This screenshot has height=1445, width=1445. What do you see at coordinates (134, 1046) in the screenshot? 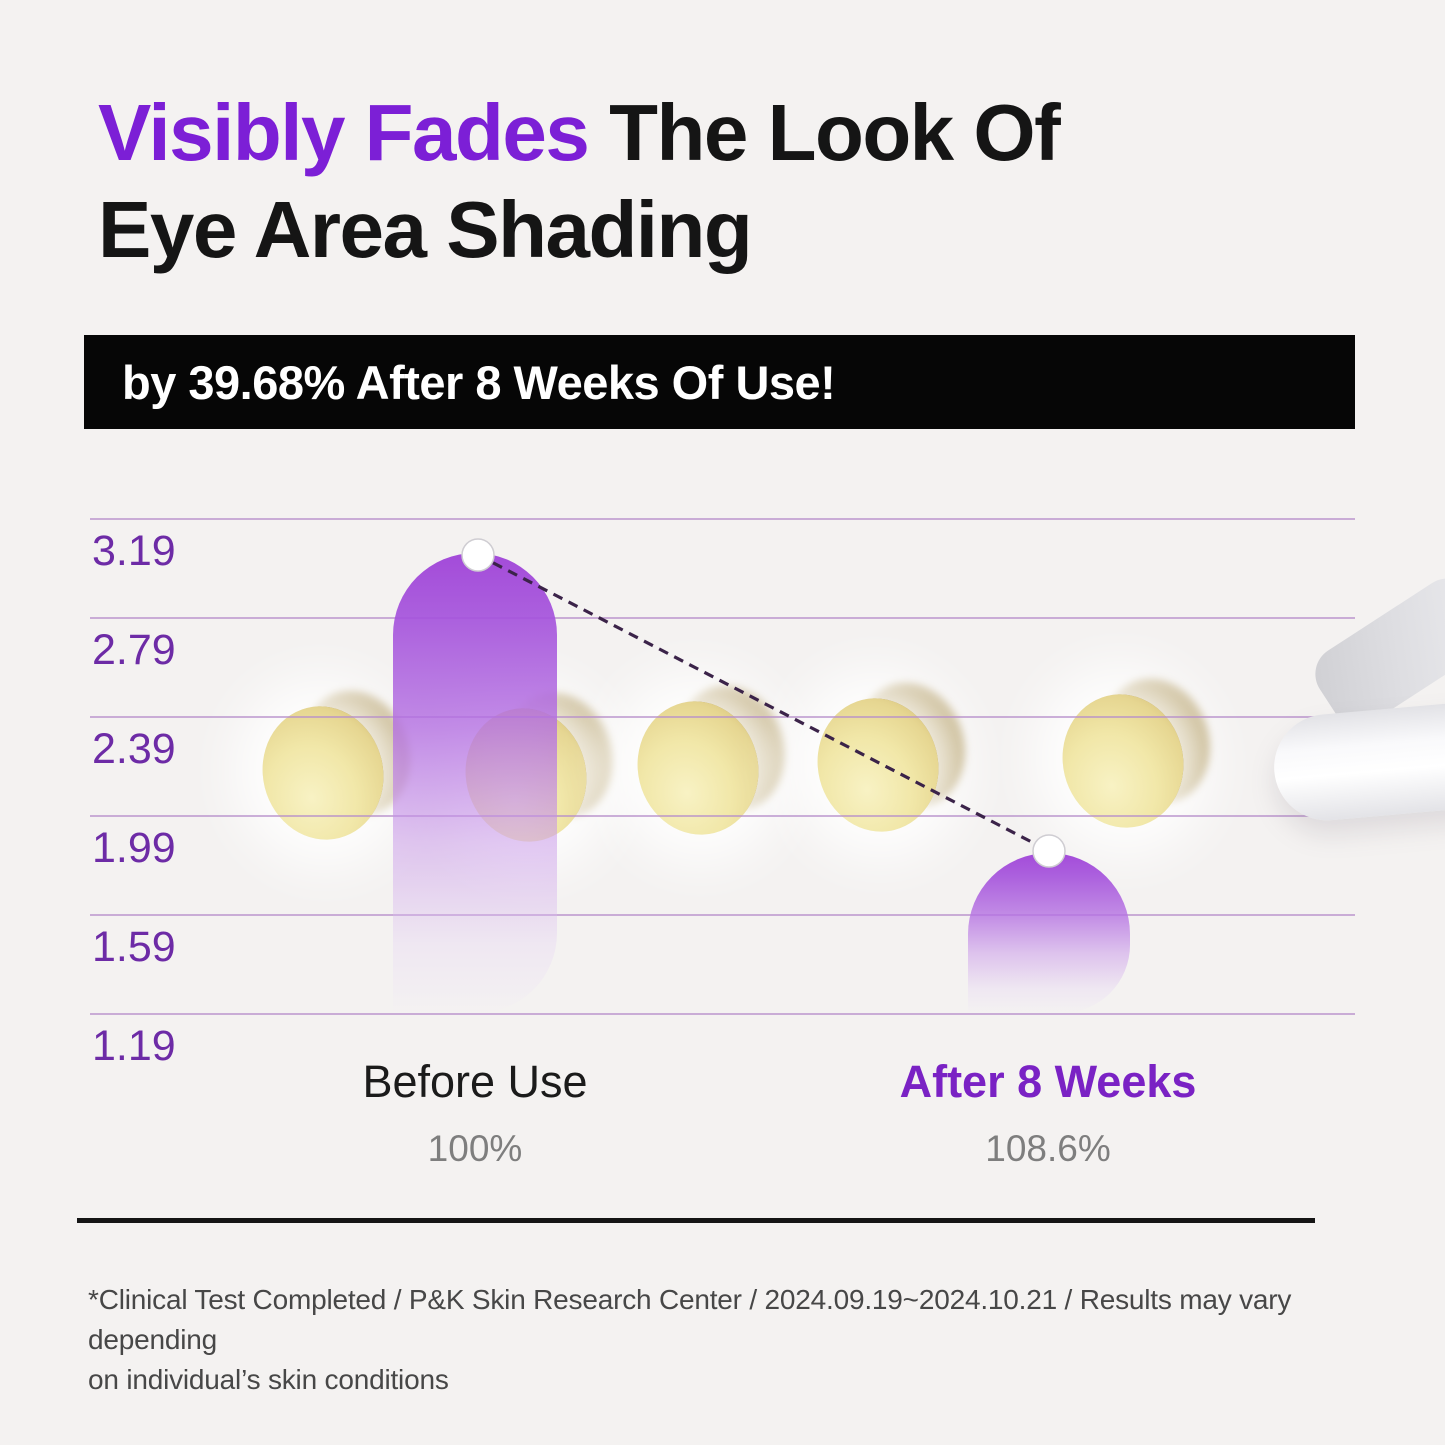
I see `y-tick-label: 1.19` at bounding box center [134, 1046].